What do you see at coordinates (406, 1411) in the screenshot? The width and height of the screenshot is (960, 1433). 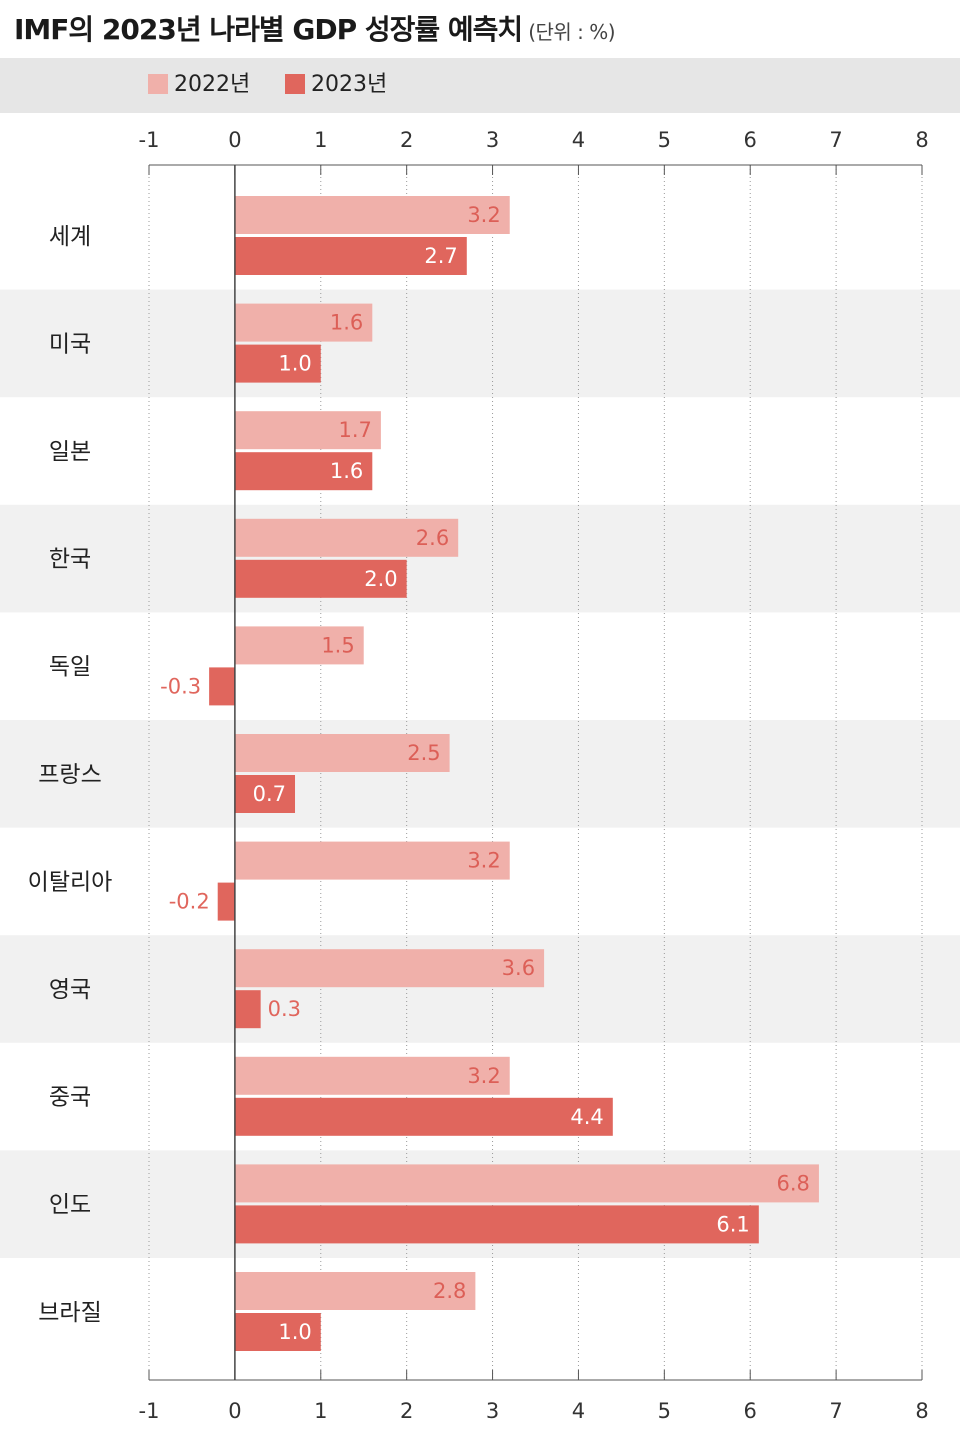 I see `x-tick-label-bottom: 2` at bounding box center [406, 1411].